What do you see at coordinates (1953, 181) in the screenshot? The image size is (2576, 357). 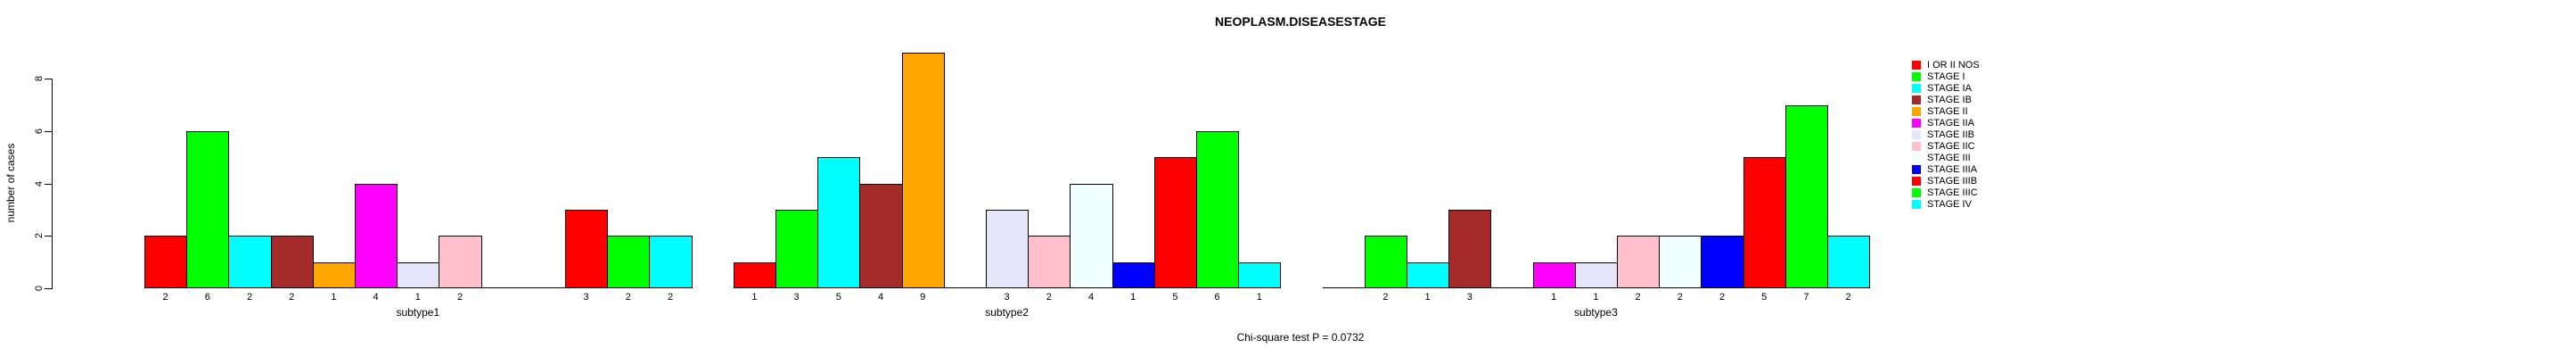 I see `legend-label: STAGE IIIB` at bounding box center [1953, 181].